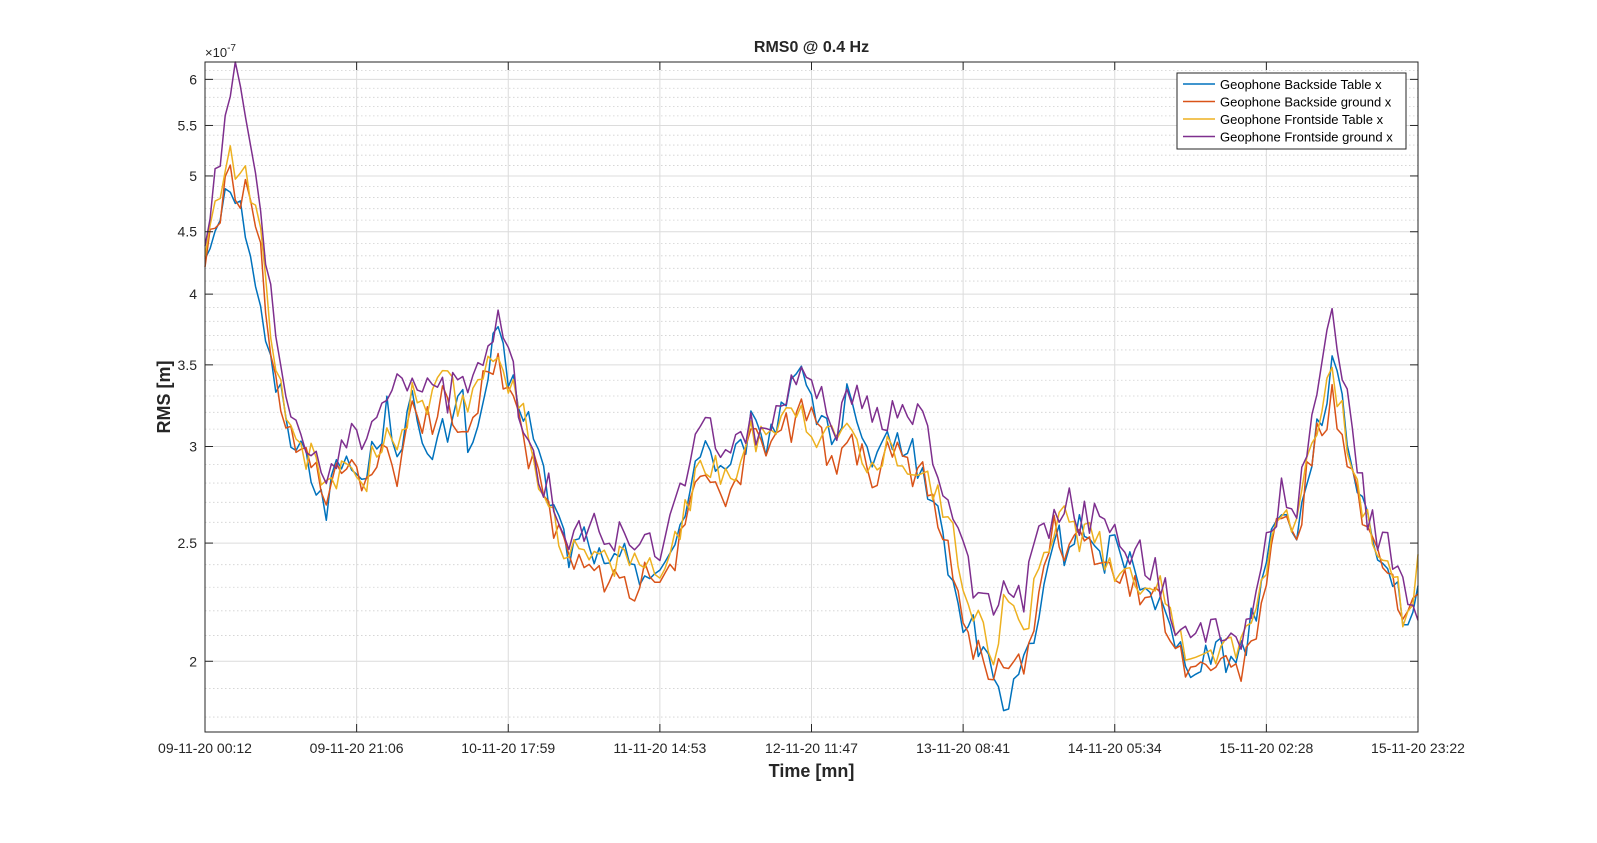  I want to click on chart-title: RMS0 @ 0.4 Hz, so click(811, 47).